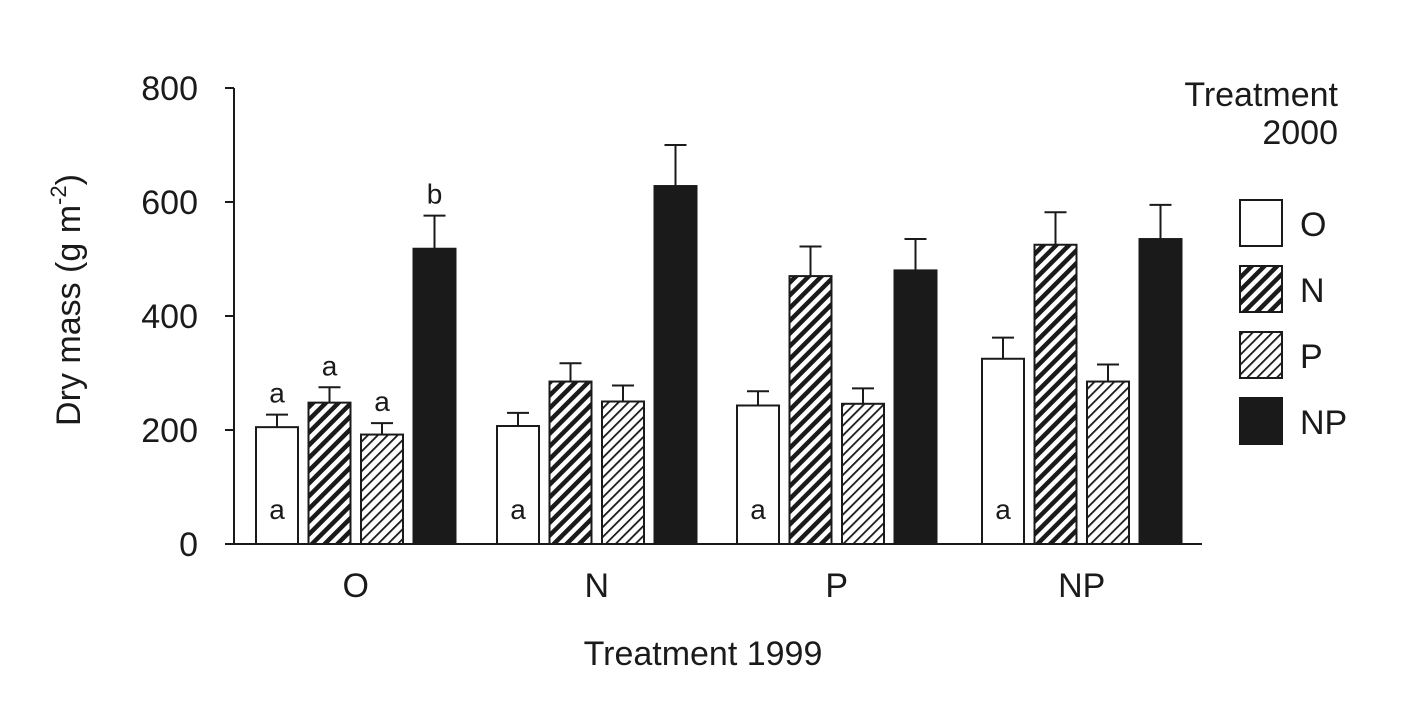 The width and height of the screenshot is (1416, 708). What do you see at coordinates (435, 194) in the screenshot?
I see `significance-label: b` at bounding box center [435, 194].